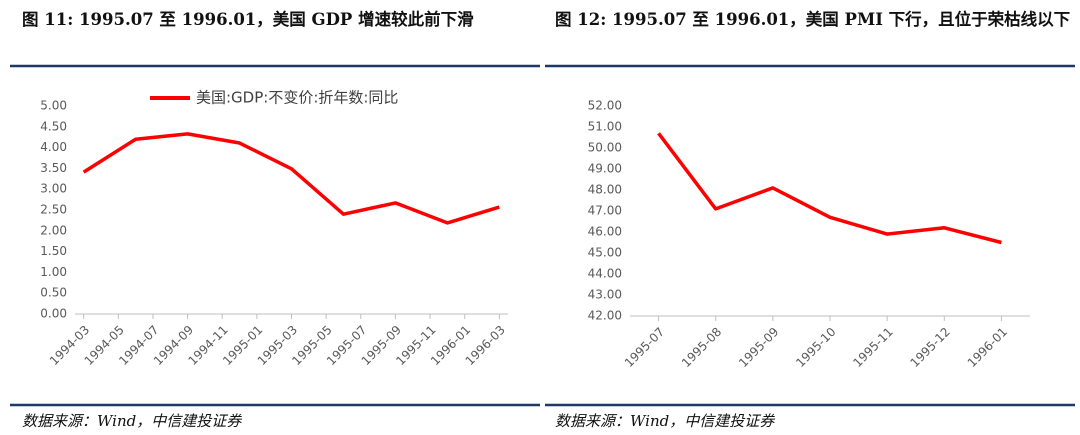 This screenshot has height=435, width=1080. What do you see at coordinates (930, 347) in the screenshot?
I see `x-tick-label: 1995-12` at bounding box center [930, 347].